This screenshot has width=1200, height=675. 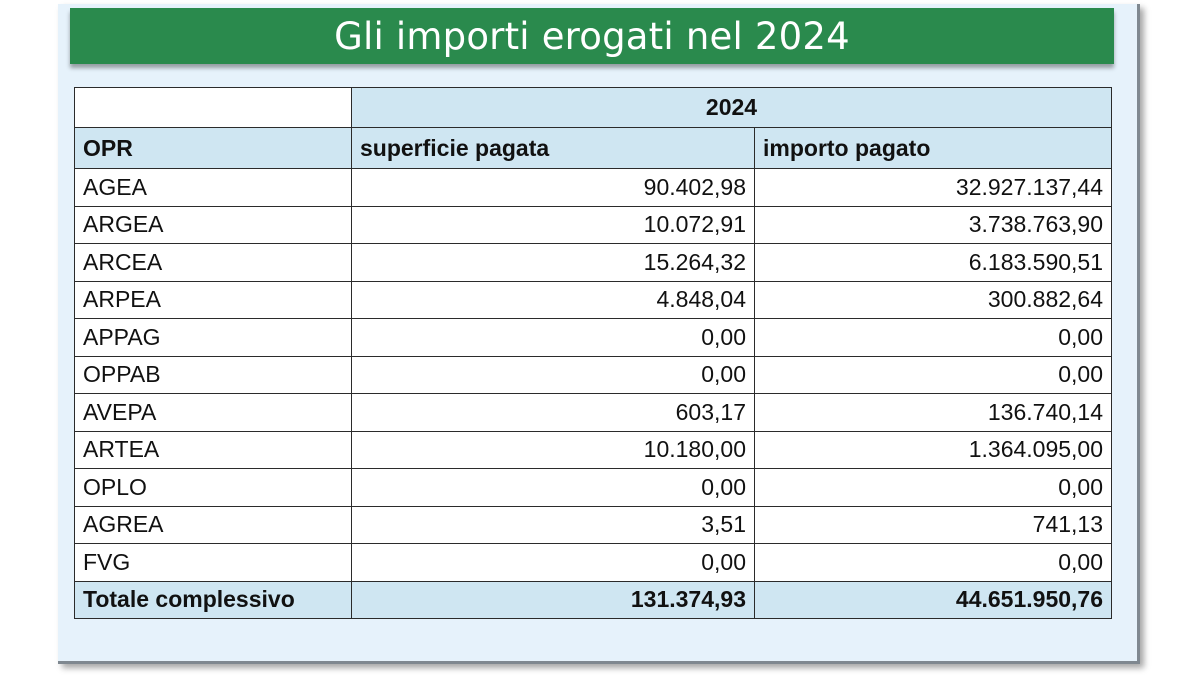 I want to click on table-row: APPAG 0,00 0,00, so click(x=593, y=337).